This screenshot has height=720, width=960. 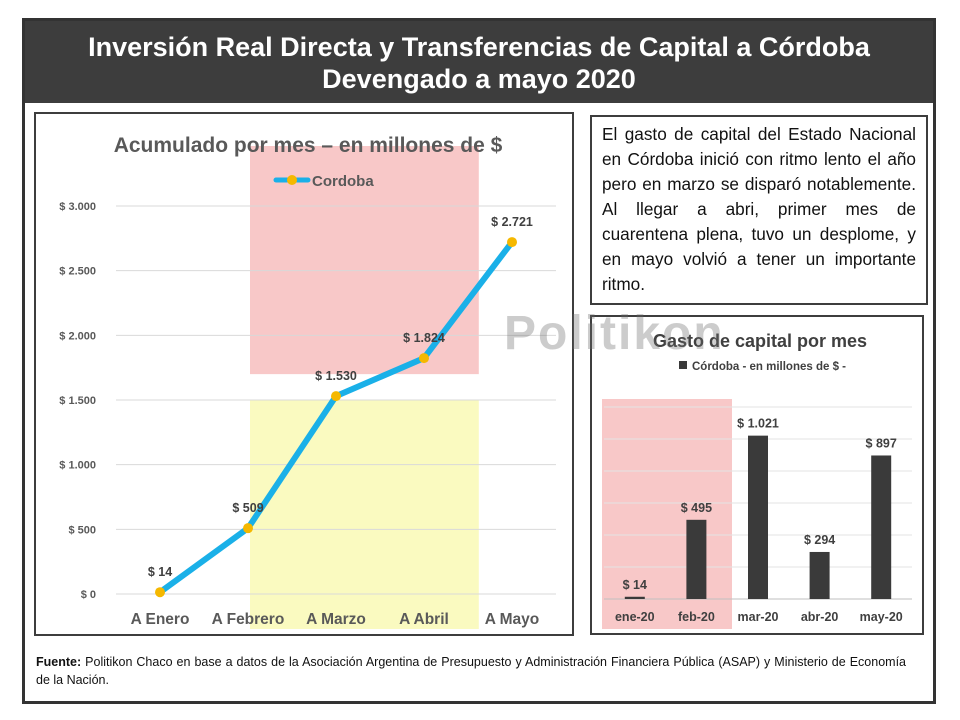 What do you see at coordinates (696, 617) in the screenshot?
I see `bar-x-tick-label: feb-20` at bounding box center [696, 617].